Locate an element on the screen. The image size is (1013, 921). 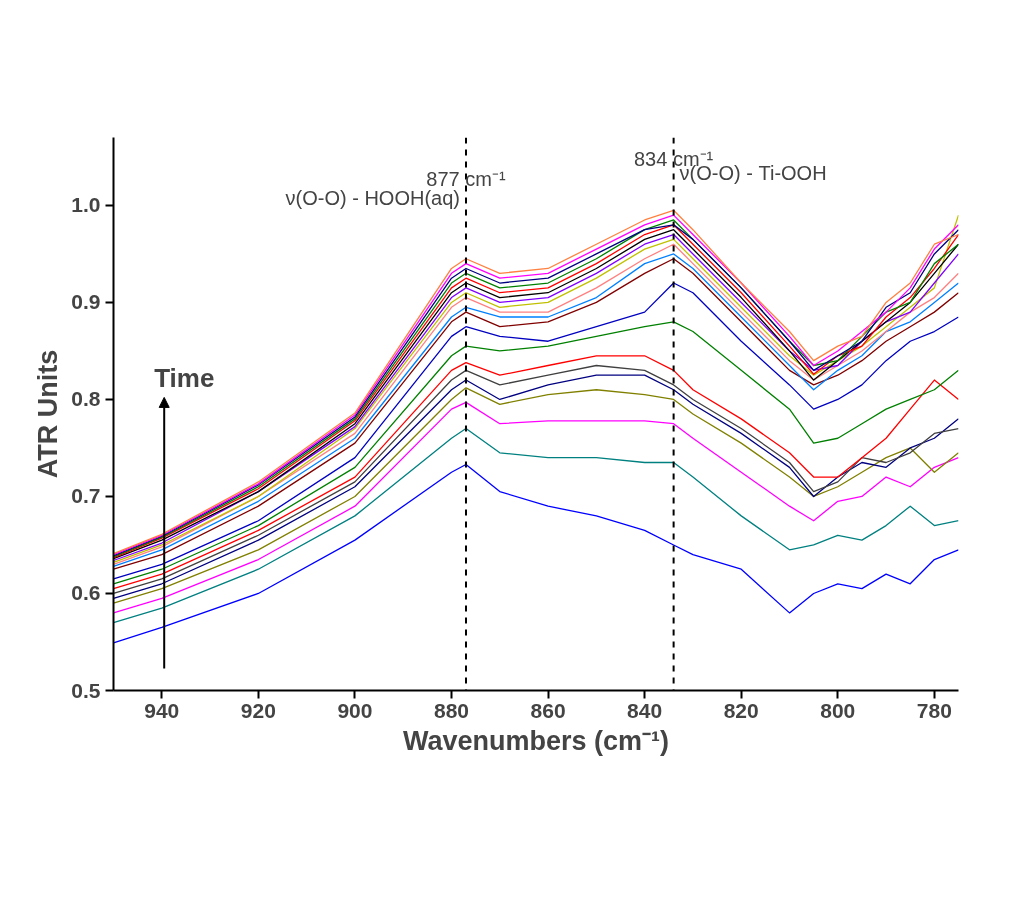
x-axis-title: Wavenumbers (cm⁻¹) is located at coordinates (536, 740).